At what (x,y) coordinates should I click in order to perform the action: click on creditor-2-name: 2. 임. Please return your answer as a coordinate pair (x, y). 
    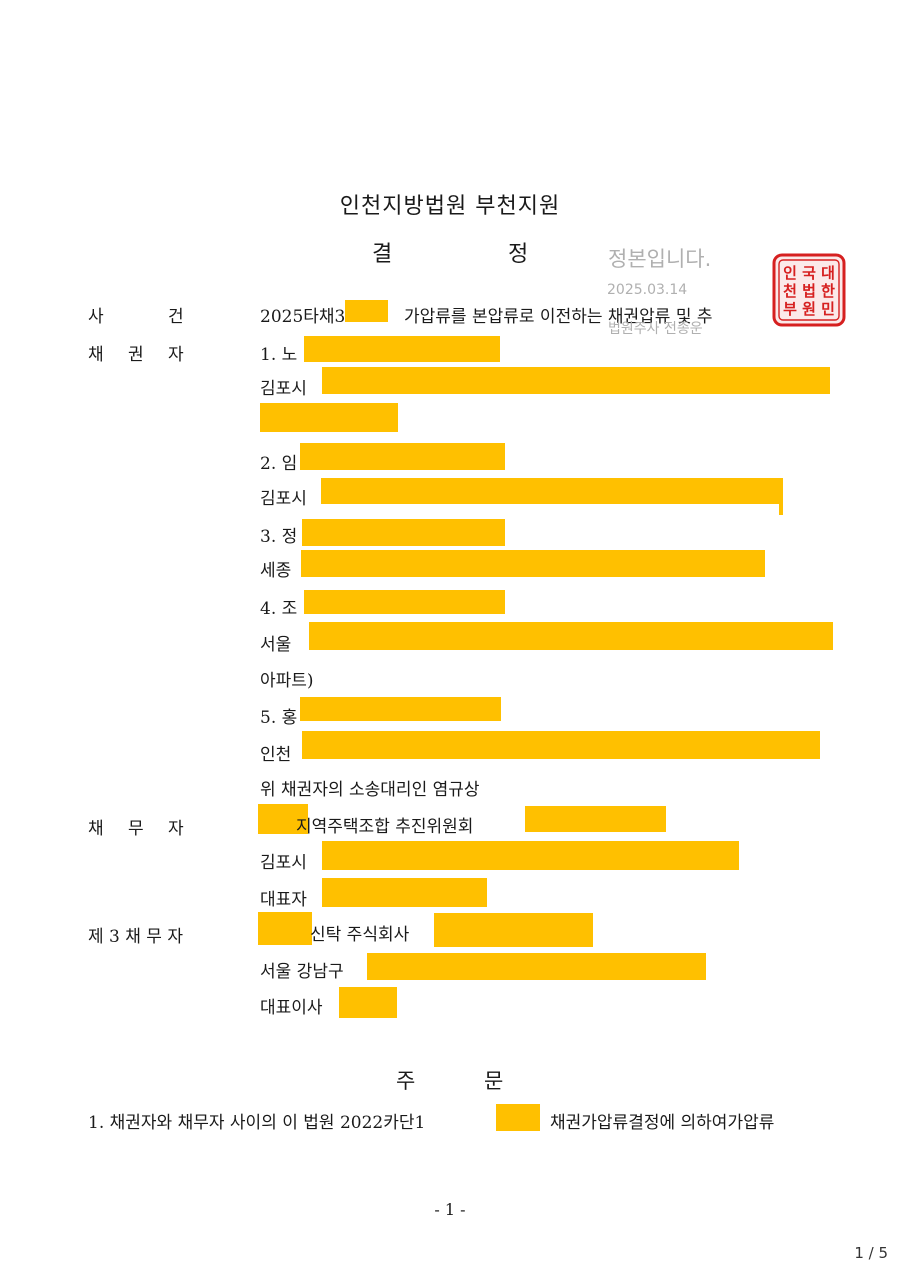
    Looking at the image, I should click on (279, 464).